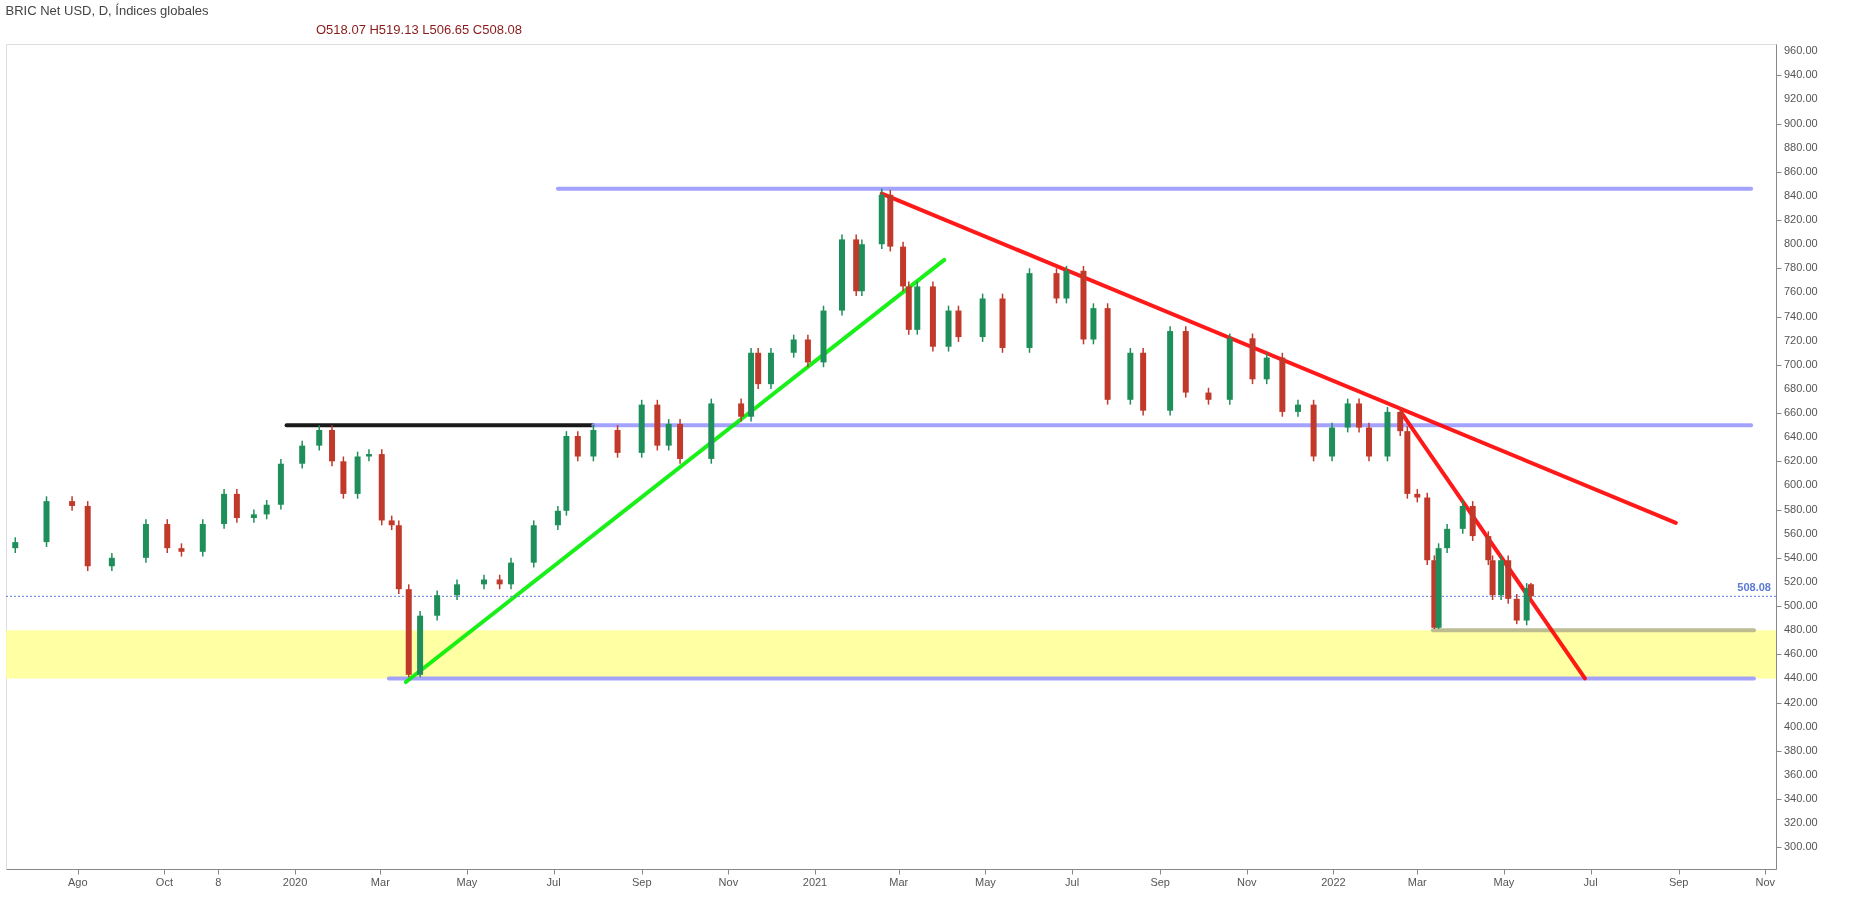 The width and height of the screenshot is (1857, 899). What do you see at coordinates (1801, 749) in the screenshot?
I see `y-tick-label: 380.00` at bounding box center [1801, 749].